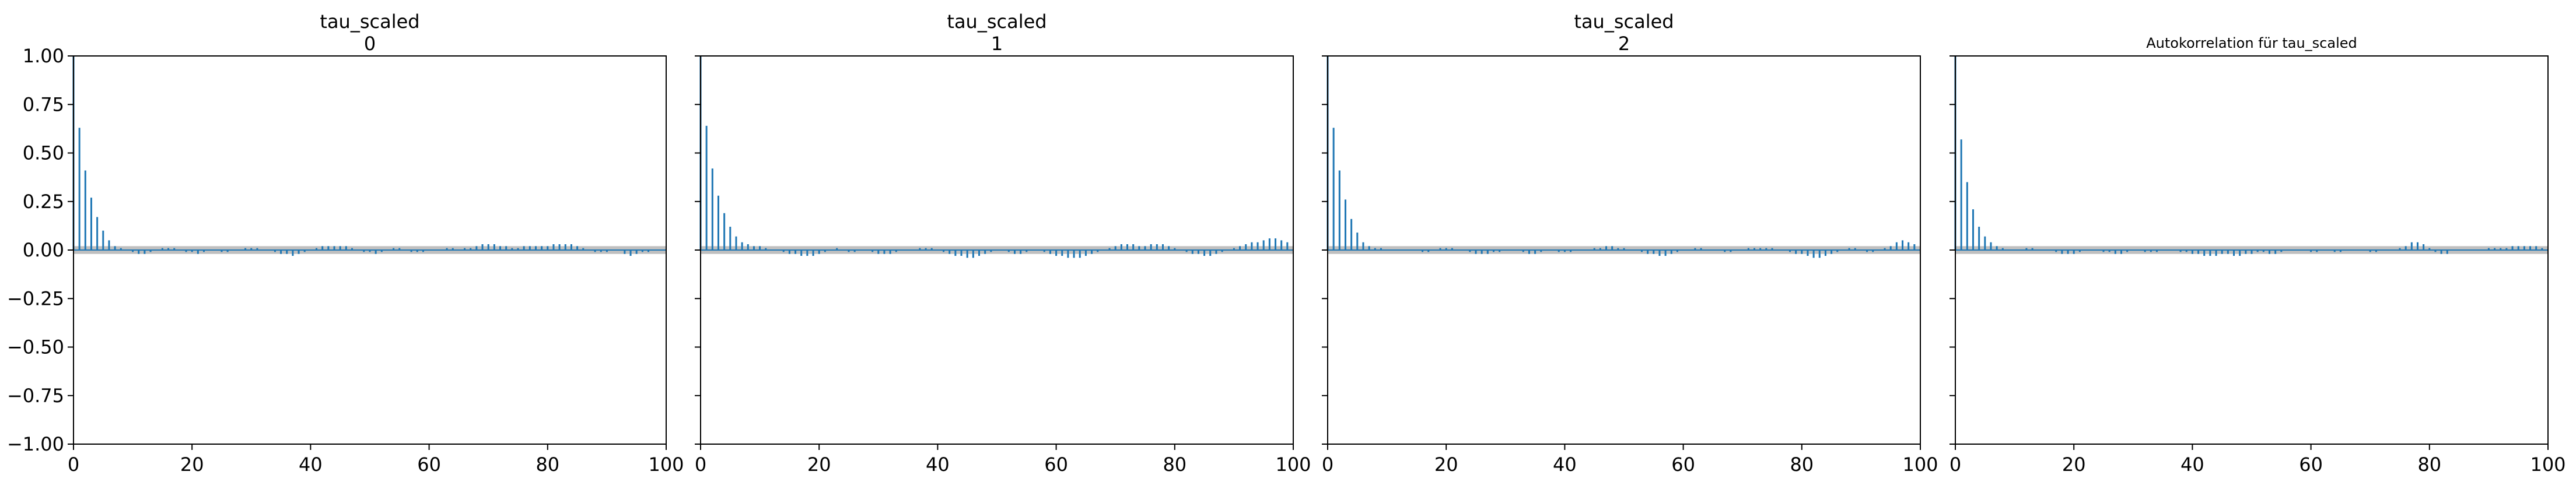  What do you see at coordinates (1624, 21) in the screenshot?
I see `panel-2-title: tau_scaled` at bounding box center [1624, 21].